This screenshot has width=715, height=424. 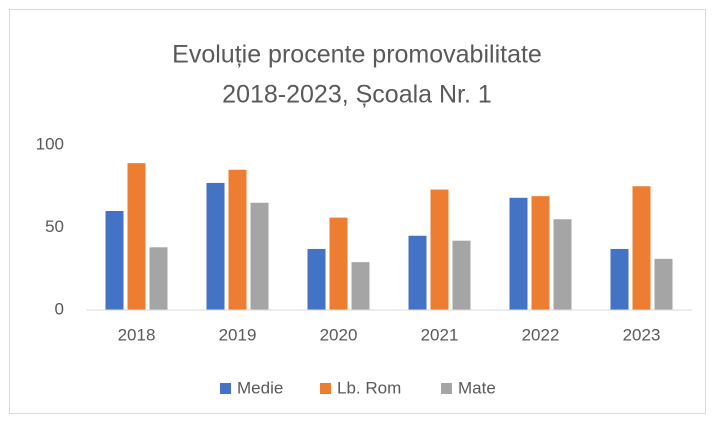 What do you see at coordinates (541, 334) in the screenshot?
I see `x-tick-label: 2022` at bounding box center [541, 334].